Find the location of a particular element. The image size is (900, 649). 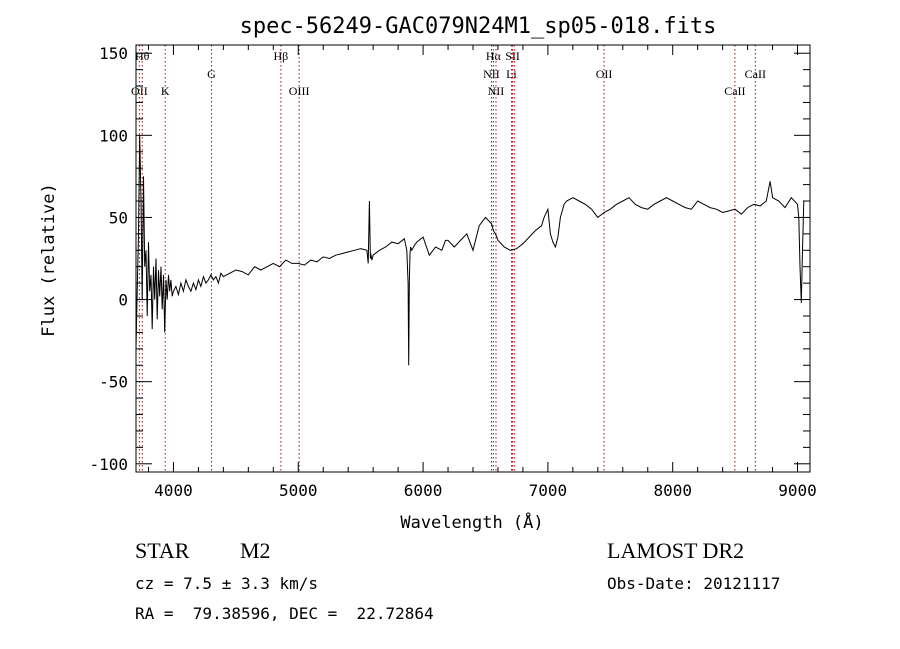

line-marker-label: Hα is located at coordinates (494, 56).